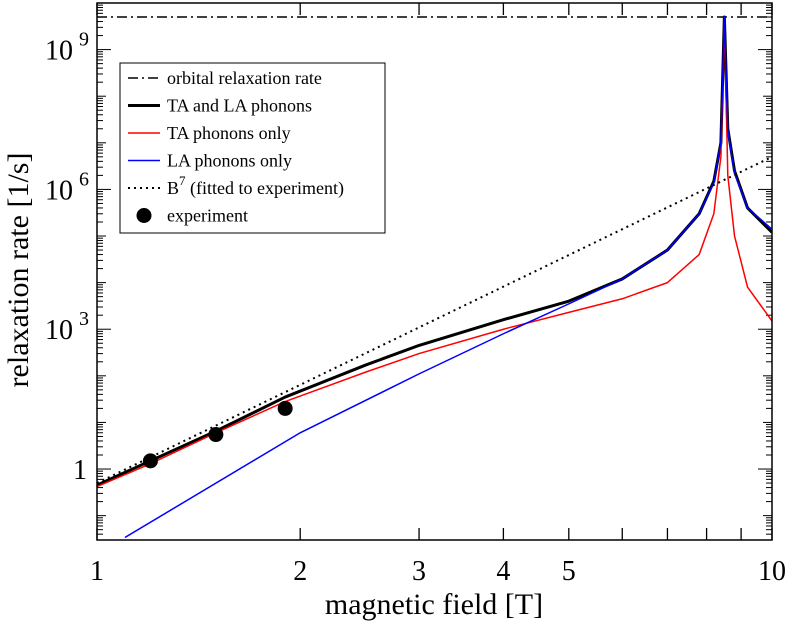  What do you see at coordinates (772, 571) in the screenshot?
I see `x-tick-label: 10` at bounding box center [772, 571].